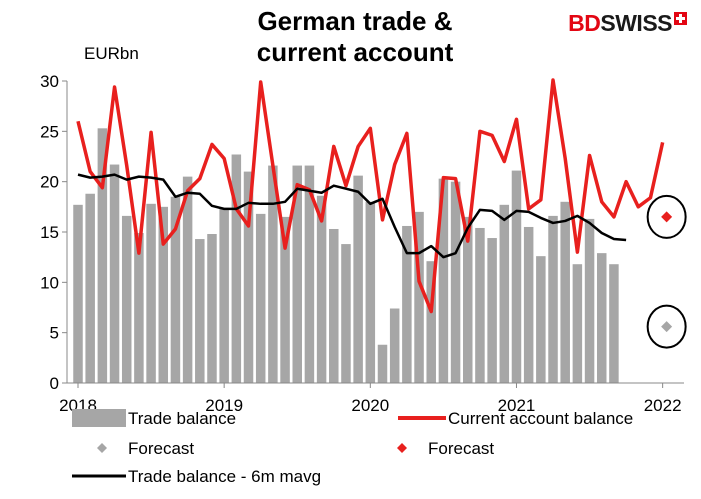  Describe the element at coordinates (49, 232) in the screenshot. I see `y-tick-label: 15` at that location.